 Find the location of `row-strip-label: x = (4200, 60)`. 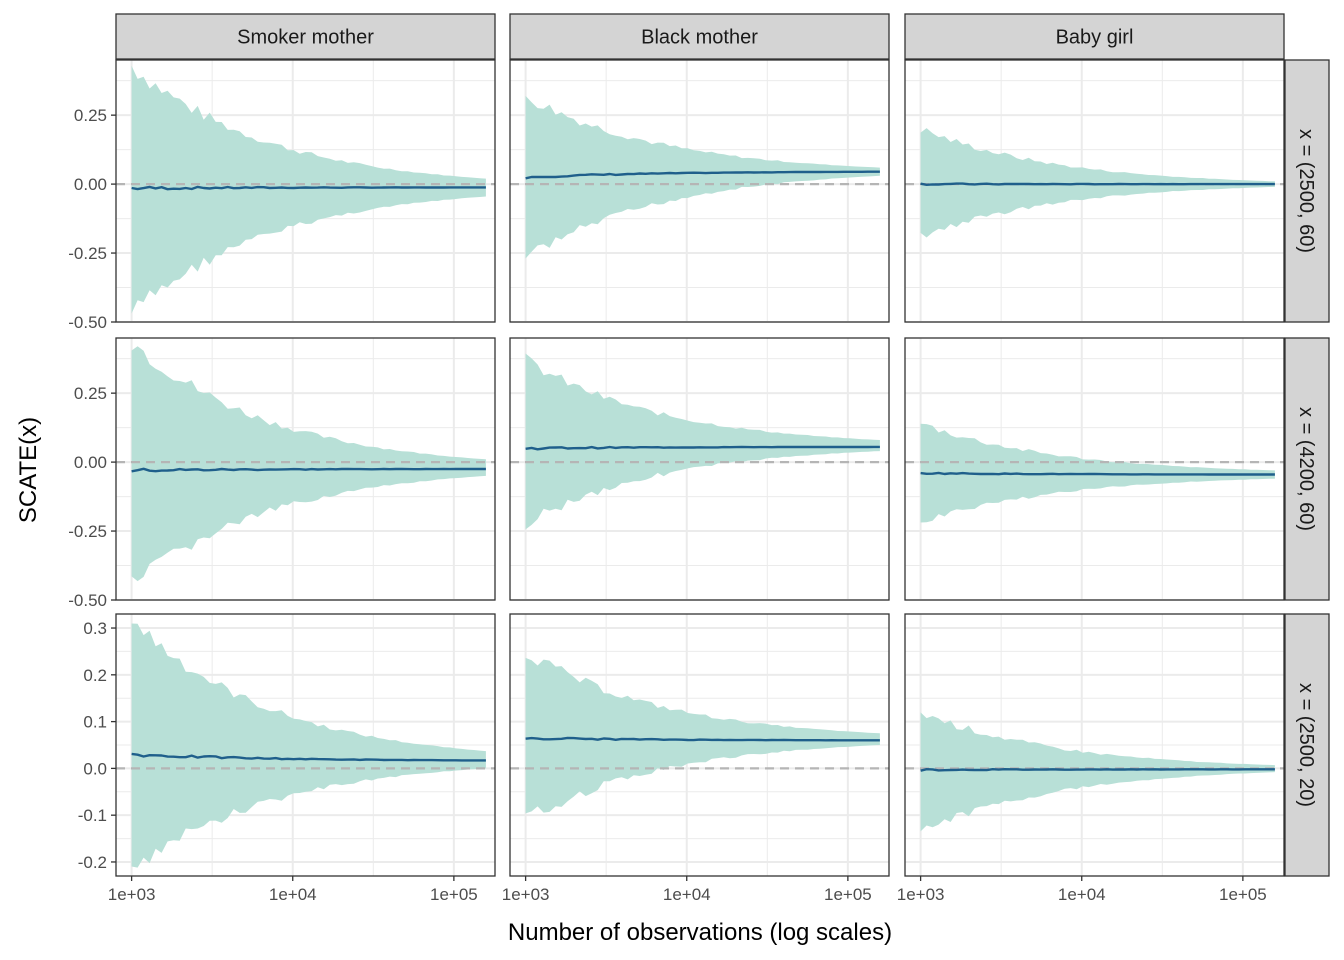

row-strip-label: x = (4200, 60) is located at coordinates (1306, 469).